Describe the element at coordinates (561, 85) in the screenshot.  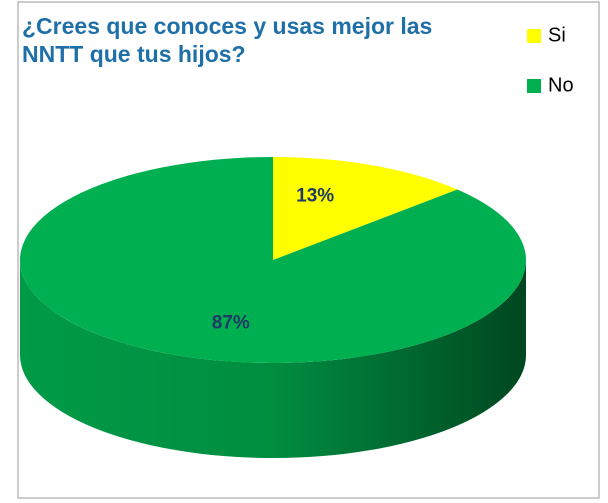
I see `legend-label: No` at that location.